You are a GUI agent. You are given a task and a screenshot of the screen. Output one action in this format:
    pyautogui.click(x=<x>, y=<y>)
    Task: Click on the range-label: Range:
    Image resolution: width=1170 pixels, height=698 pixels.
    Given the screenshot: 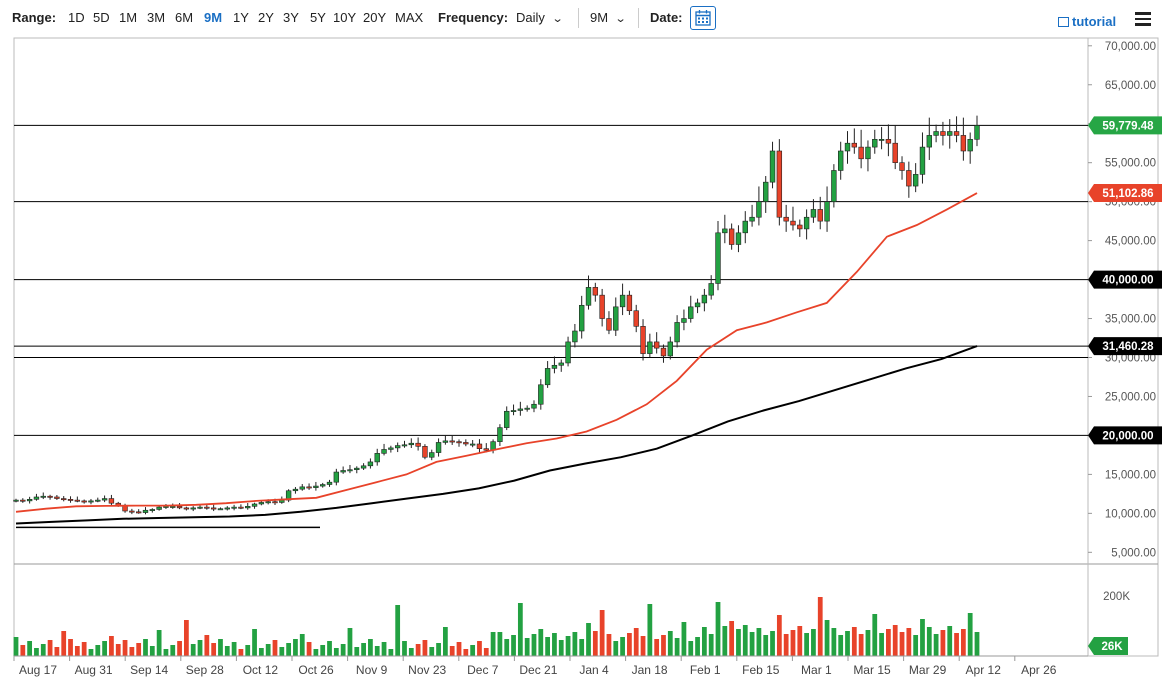 What is the action you would take?
    pyautogui.click(x=34, y=17)
    